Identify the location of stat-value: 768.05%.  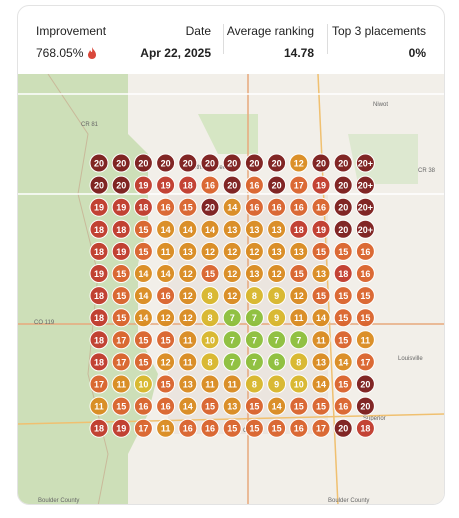
(71, 53).